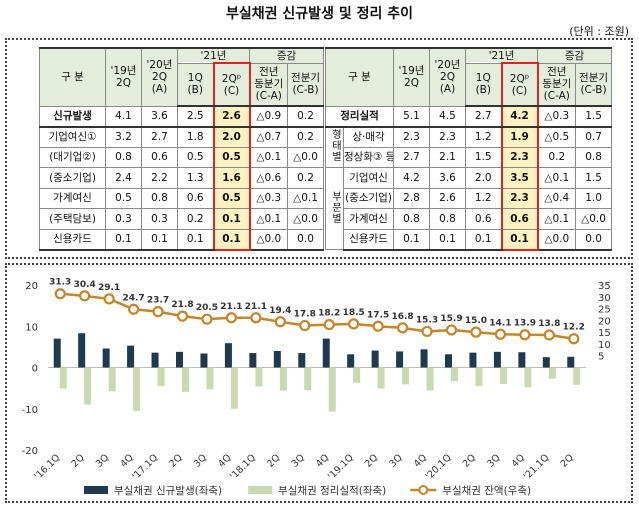 The width and height of the screenshot is (639, 506). Describe the element at coordinates (411, 83) in the screenshot. I see `header-text: 2Q` at that location.